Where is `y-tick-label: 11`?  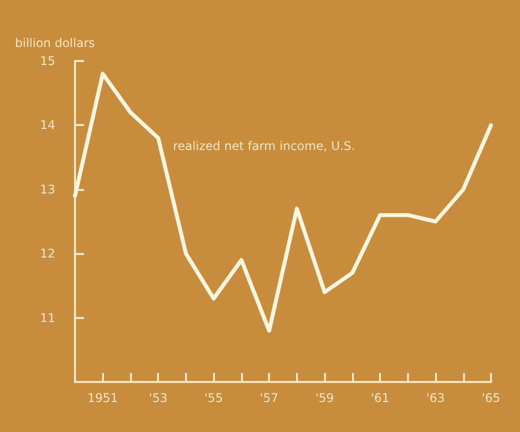 y-tick-label: 11 is located at coordinates (48, 317).